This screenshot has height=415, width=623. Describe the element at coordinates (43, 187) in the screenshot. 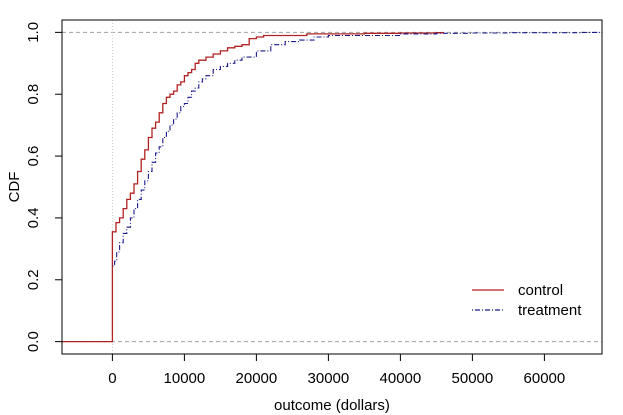

I see `y-axis: 0.0 0.2 0.4 0.6 0.8 1.0` at that location.